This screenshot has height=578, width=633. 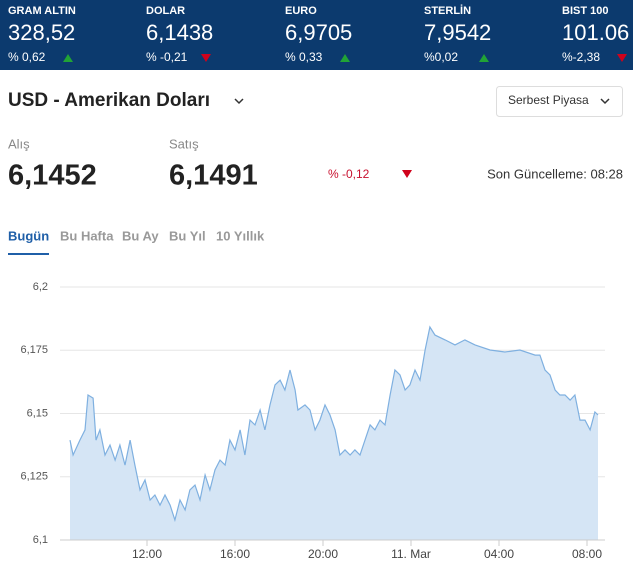 I want to click on x-tick-label: 04:00, so click(x=499, y=554).